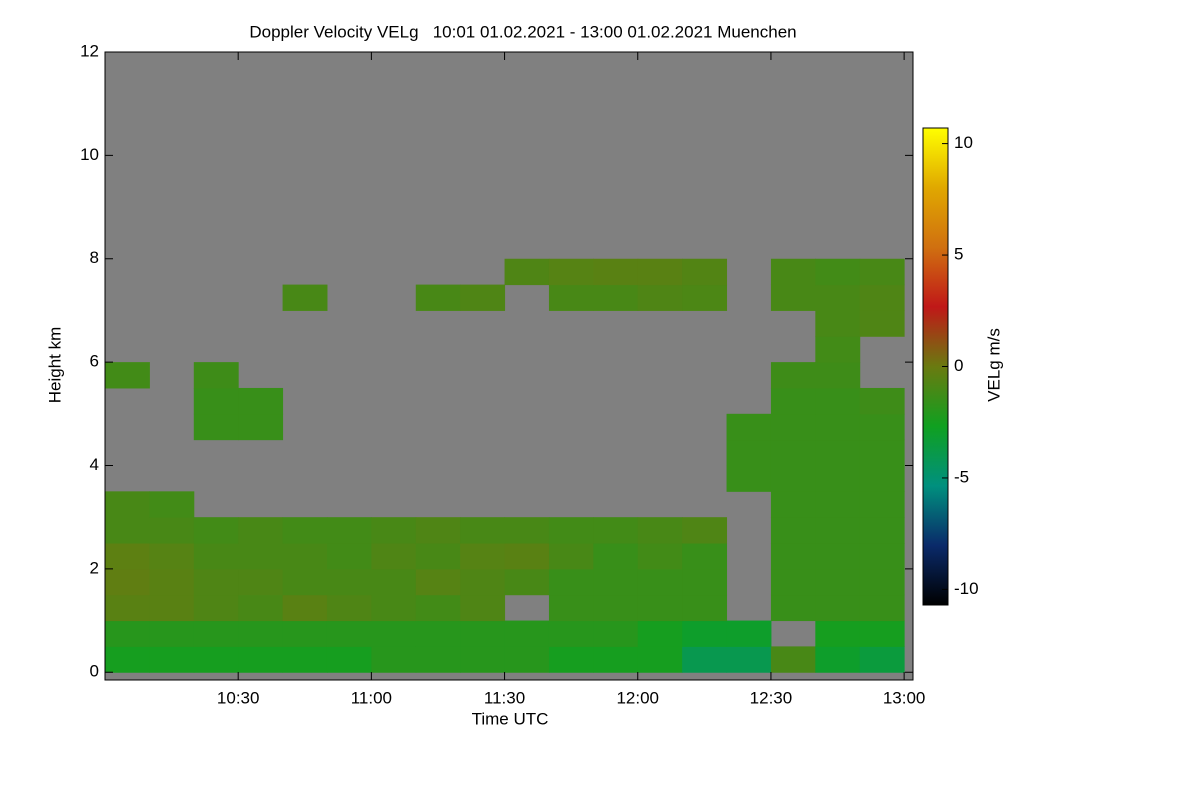 This screenshot has width=1200, height=805. Describe the element at coordinates (958, 254) in the screenshot. I see `colorbar-tick-label: 5` at that location.